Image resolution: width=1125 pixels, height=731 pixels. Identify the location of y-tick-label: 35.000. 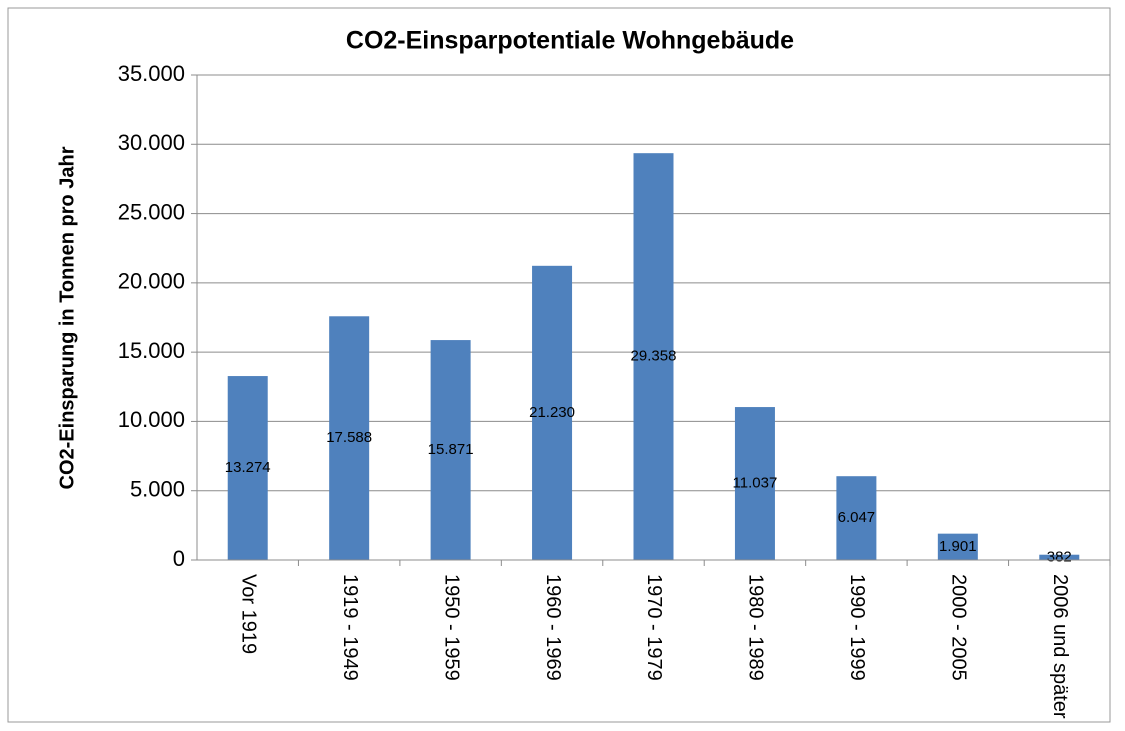
(151, 73).